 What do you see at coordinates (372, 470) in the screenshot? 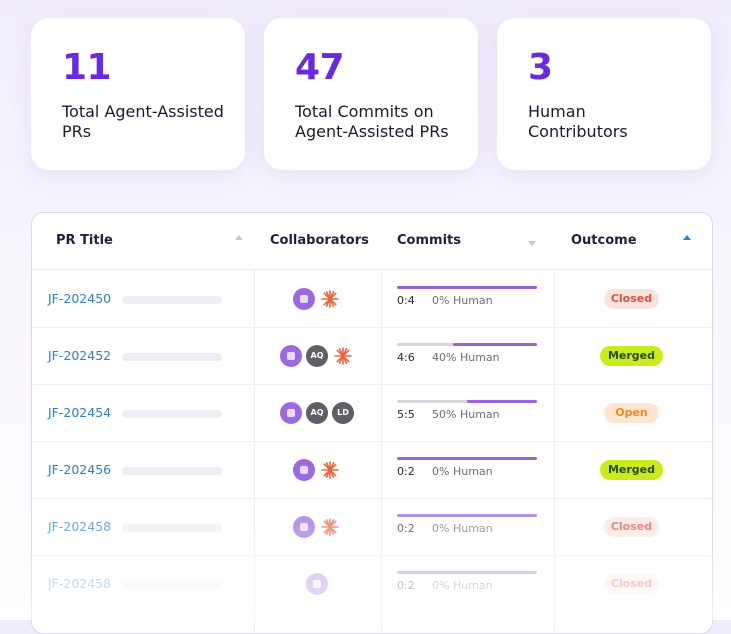
I see `table-row: JF-202456 0:2 0% Human Merged` at bounding box center [372, 470].